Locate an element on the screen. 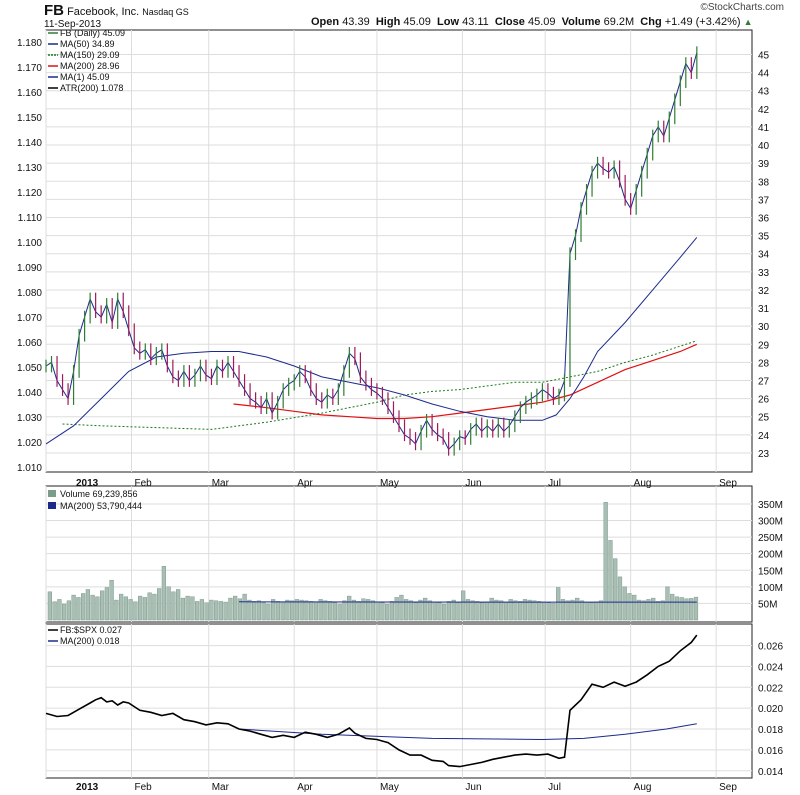 The height and width of the screenshot is (795, 800). low-label: Low is located at coordinates (448, 22).